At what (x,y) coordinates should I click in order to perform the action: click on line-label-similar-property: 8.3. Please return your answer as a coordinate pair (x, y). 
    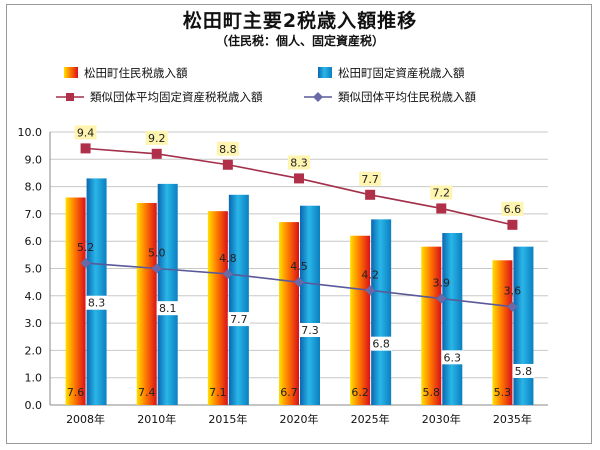
    Looking at the image, I should click on (299, 162).